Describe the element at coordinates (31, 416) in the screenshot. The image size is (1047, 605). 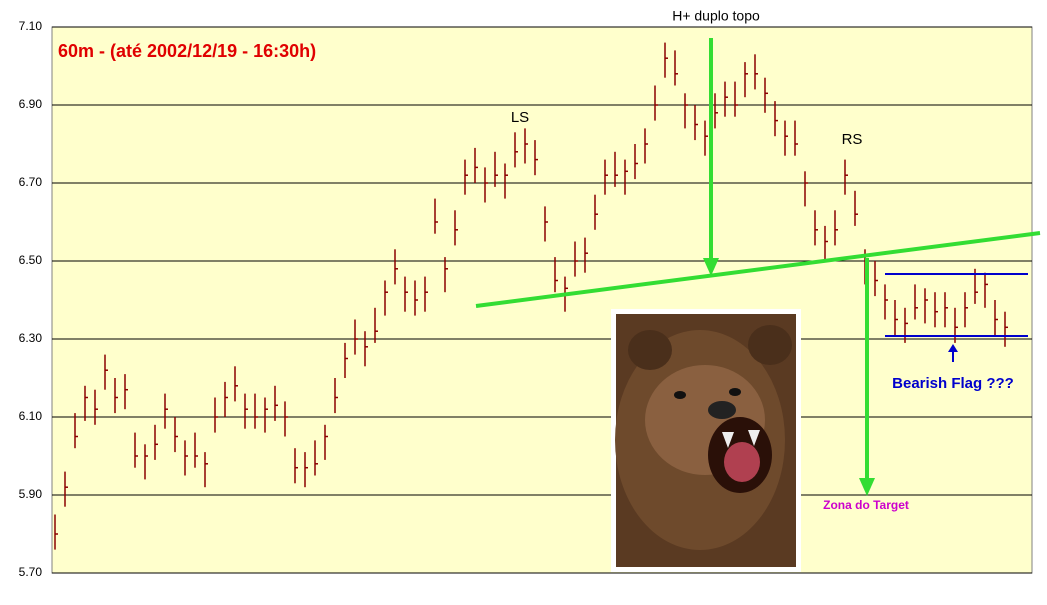
I see `y-tick-label: 6.10` at that location.